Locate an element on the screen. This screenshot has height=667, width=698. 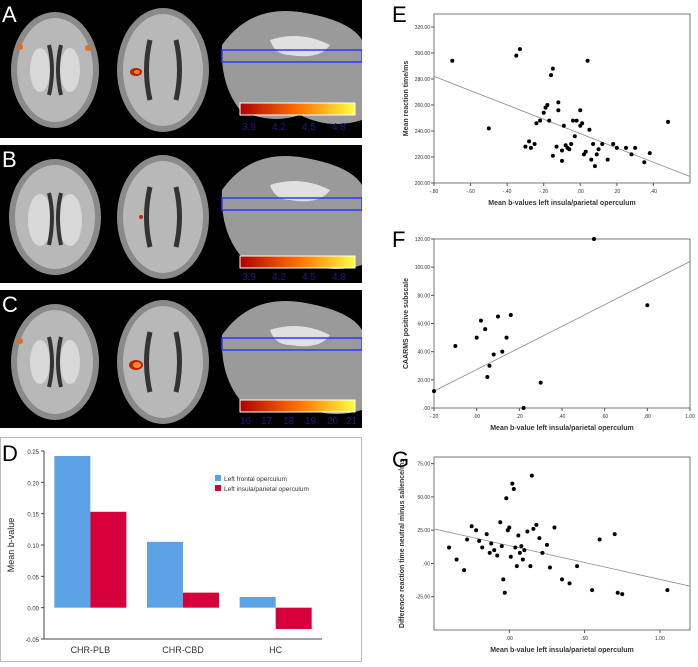
colorbar-b: 3.9 4.2 4.5 4.8 is located at coordinates (297, 269).